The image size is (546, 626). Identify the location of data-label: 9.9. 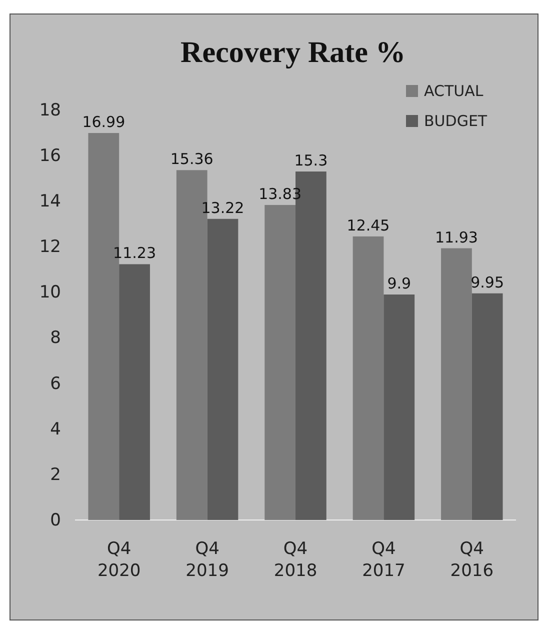
(399, 283).